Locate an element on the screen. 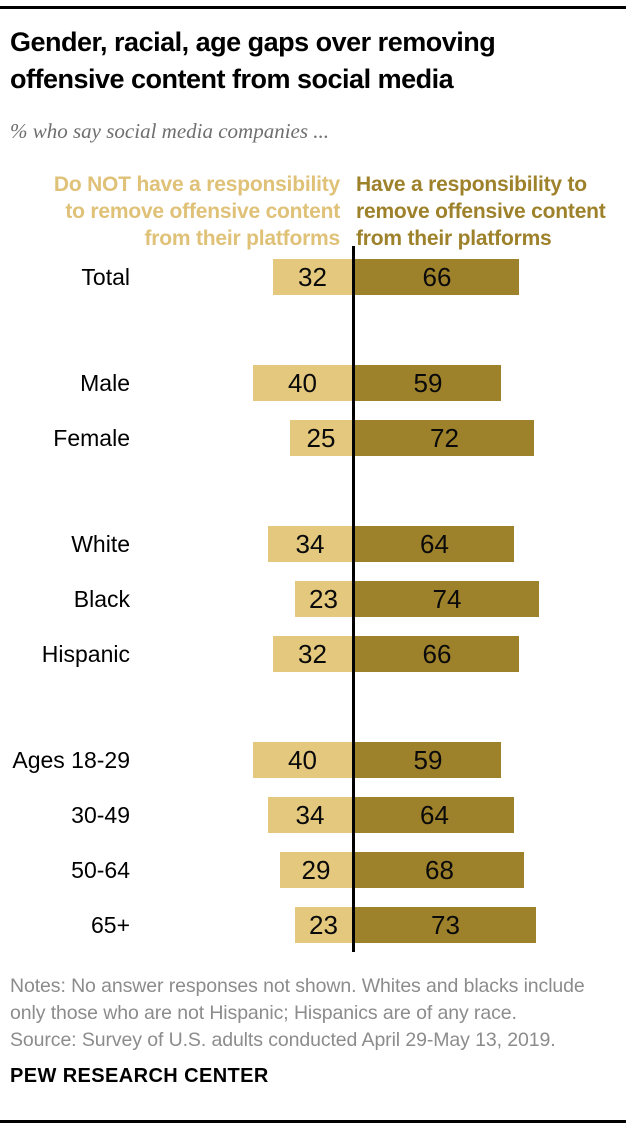 Image resolution: width=626 pixels, height=1134 pixels. bar-value: 72 is located at coordinates (444, 437).